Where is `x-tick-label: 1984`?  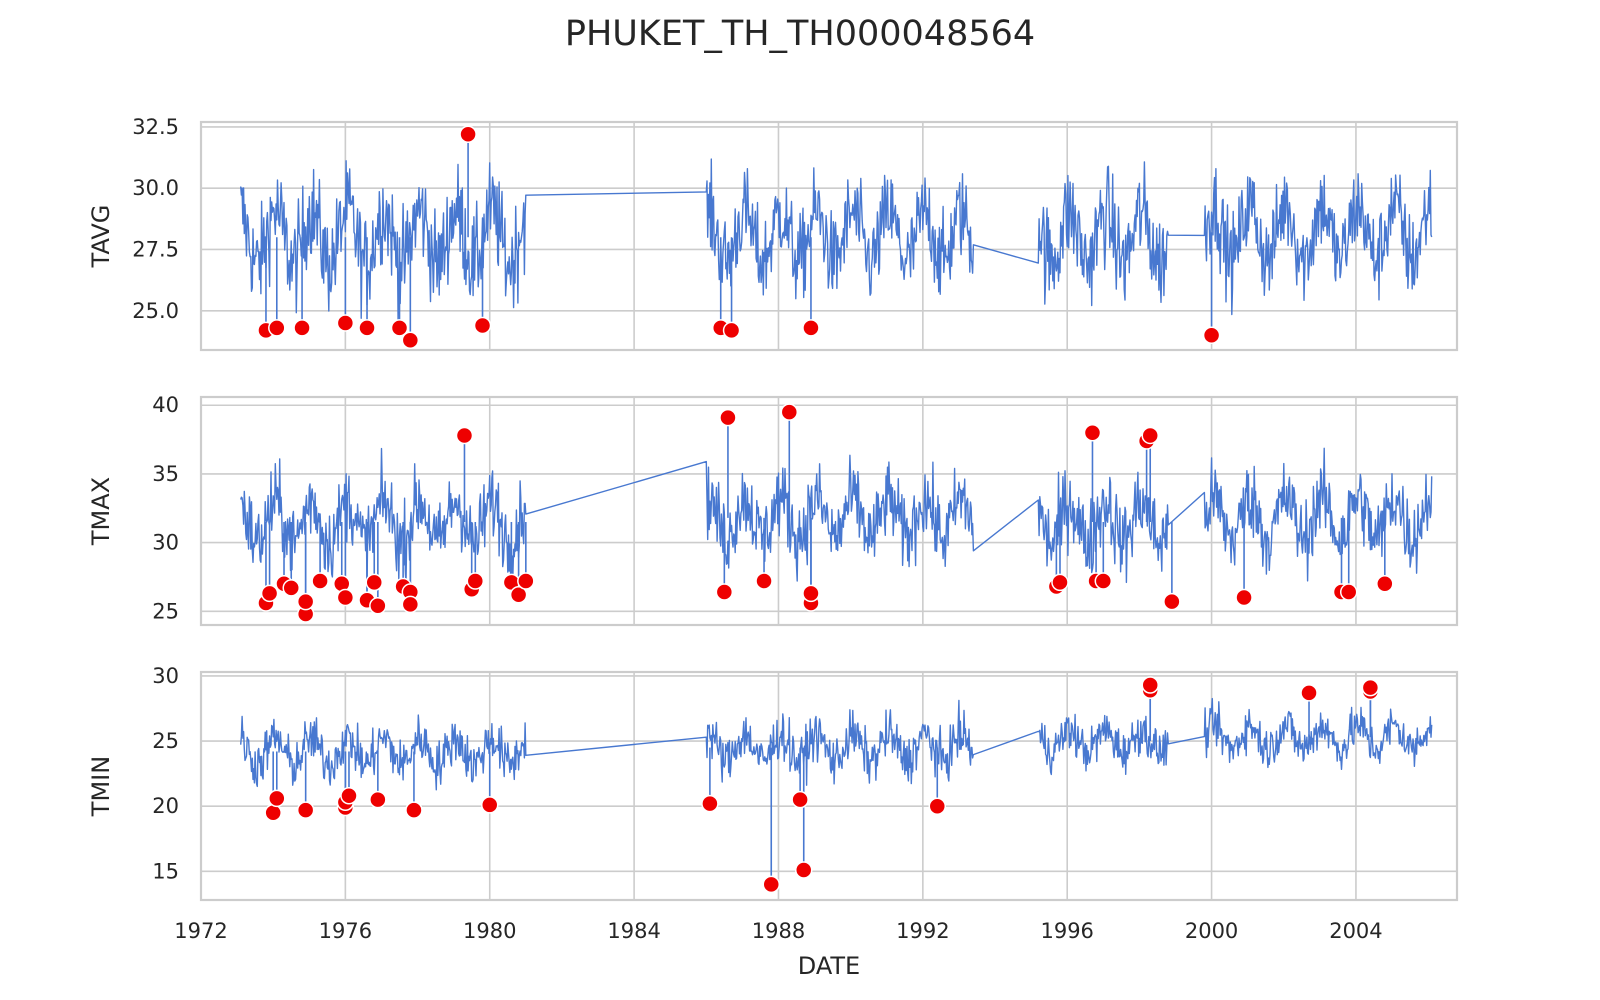 x-tick-label: 1984 is located at coordinates (633, 931).